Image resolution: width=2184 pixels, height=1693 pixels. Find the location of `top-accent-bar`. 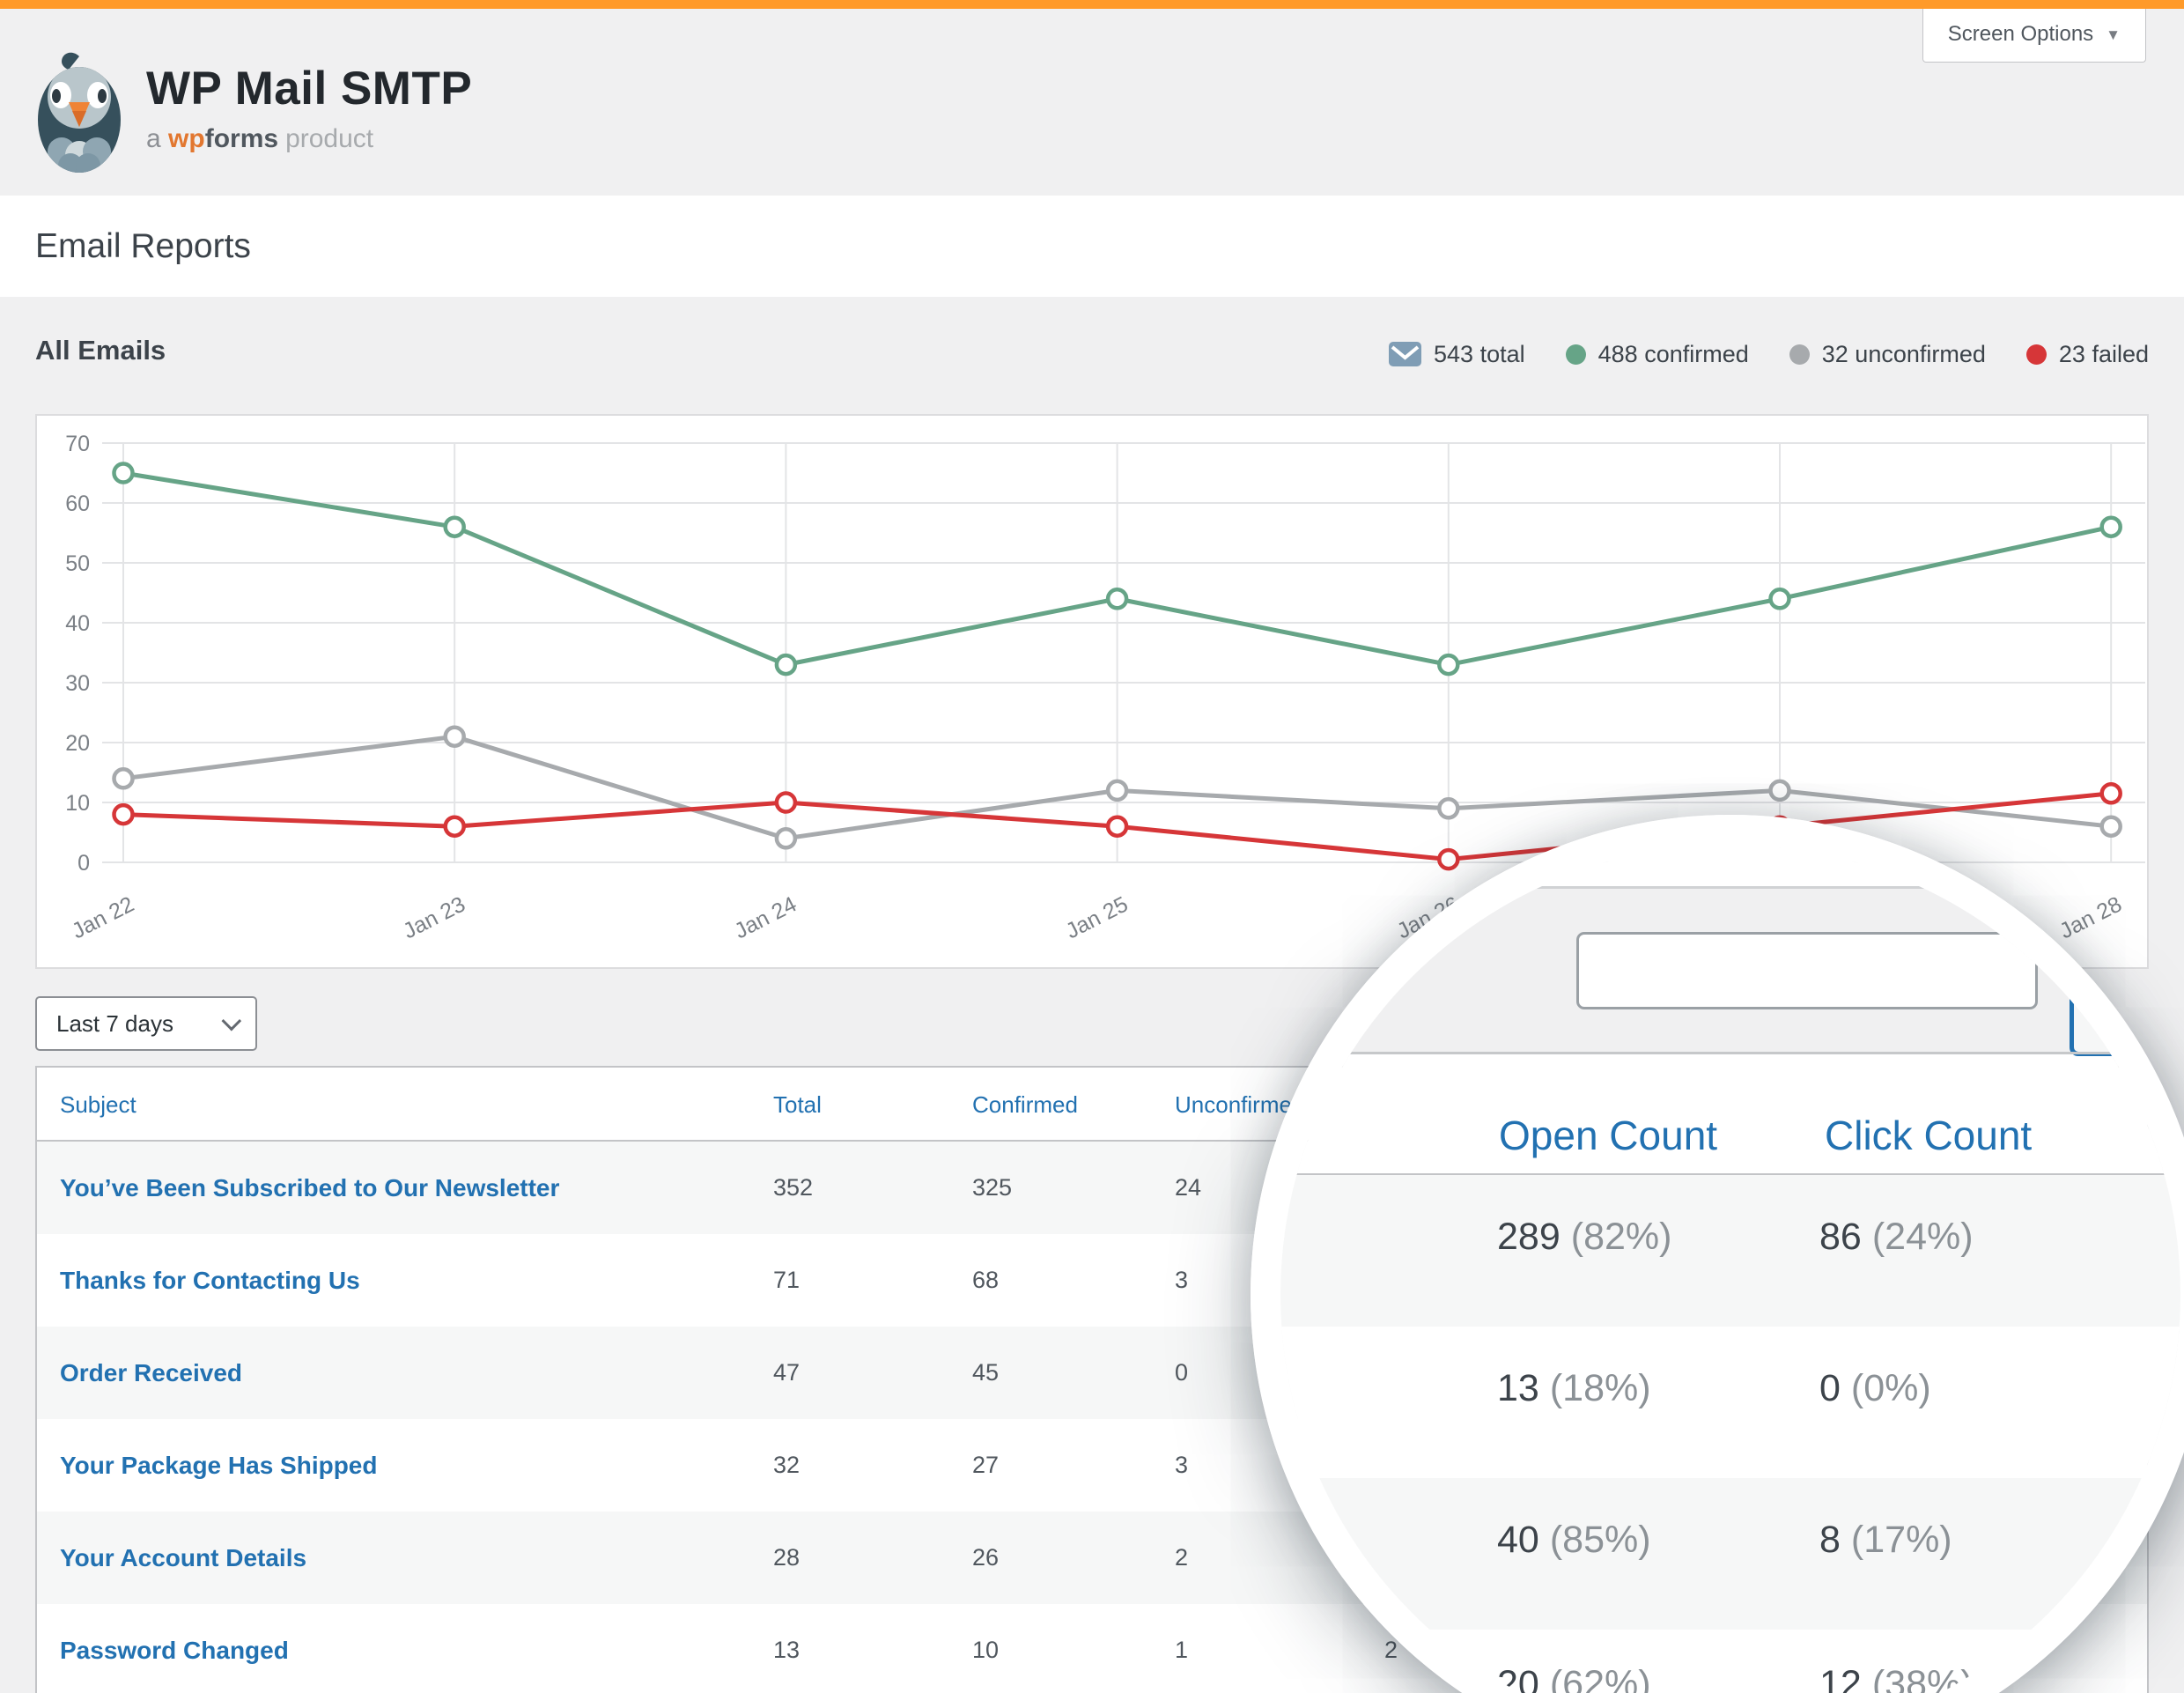

top-accent-bar is located at coordinates (1092, 4).